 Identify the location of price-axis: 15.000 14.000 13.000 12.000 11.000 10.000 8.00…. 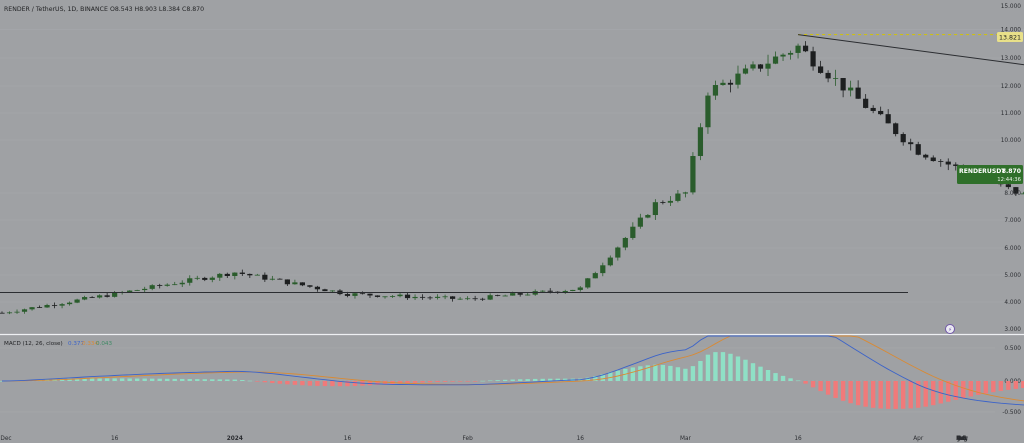
(1011, 168).